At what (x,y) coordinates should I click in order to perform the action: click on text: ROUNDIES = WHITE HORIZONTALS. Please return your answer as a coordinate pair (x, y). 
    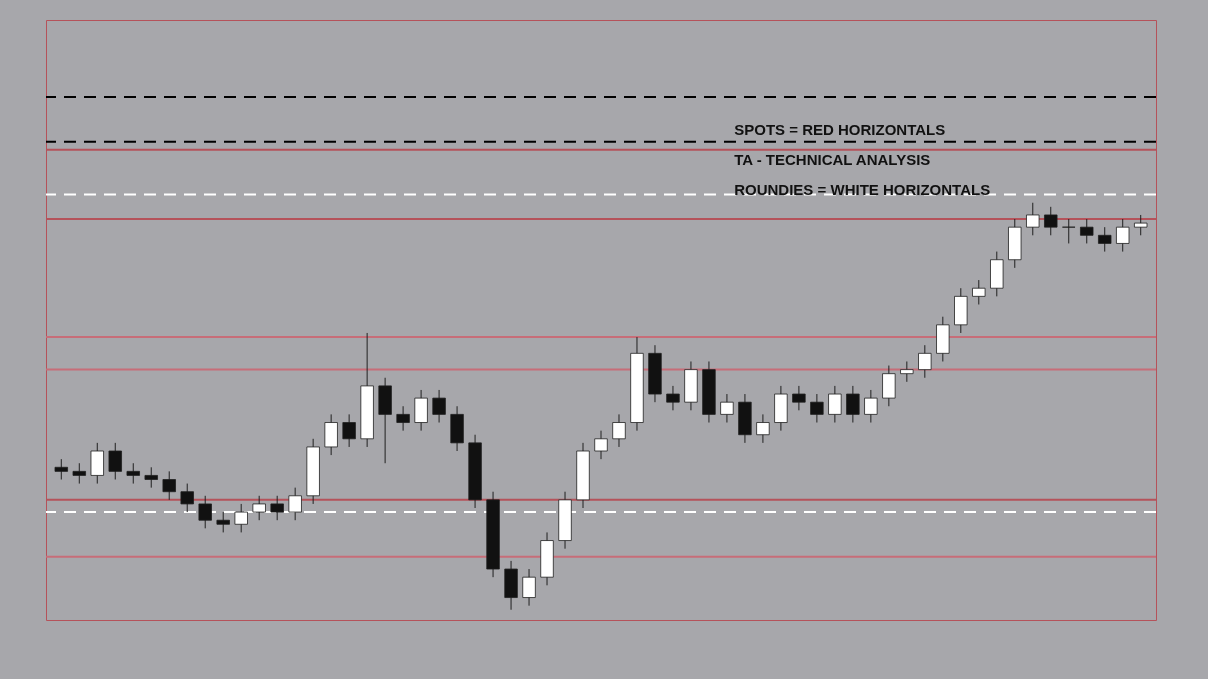
    Looking at the image, I should click on (862, 189).